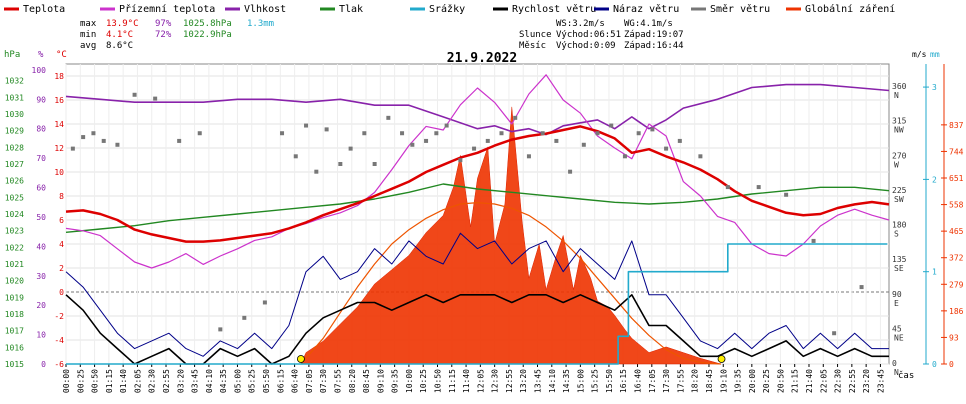 Image resolution: width=966 pixels, height=404 pixels. Describe the element at coordinates (495, 381) in the screenshot. I see `xtick-30: 12:30` at that location.